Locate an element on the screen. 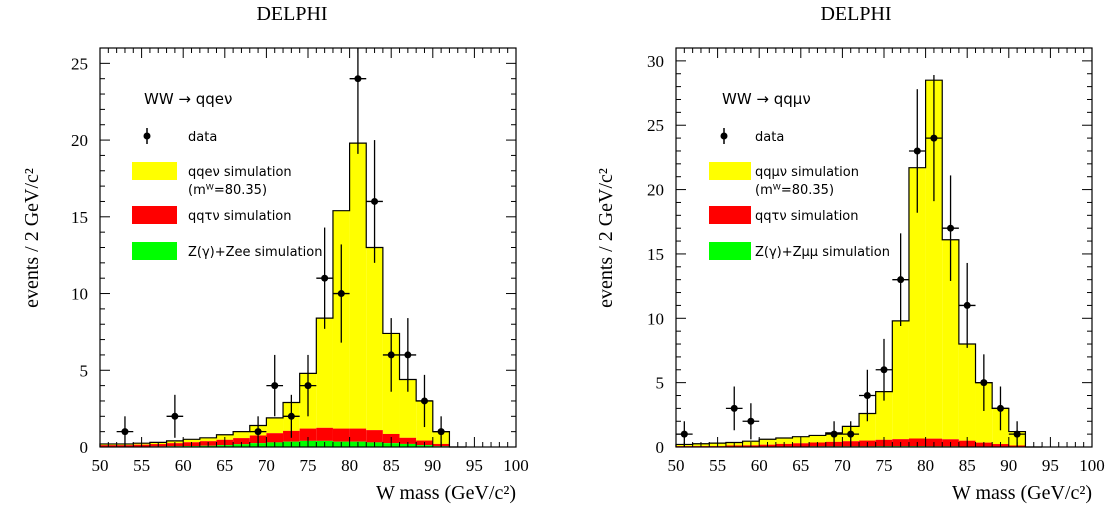  x-tick-label: 85 is located at coordinates (967, 465).